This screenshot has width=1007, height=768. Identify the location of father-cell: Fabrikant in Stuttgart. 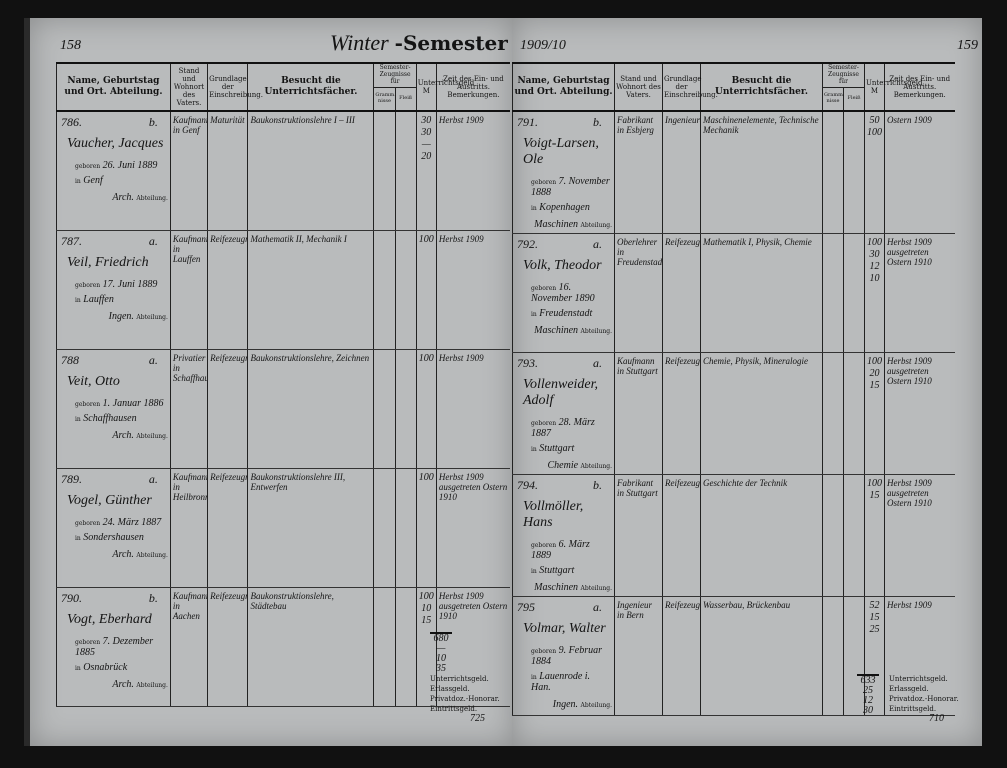
(638, 535).